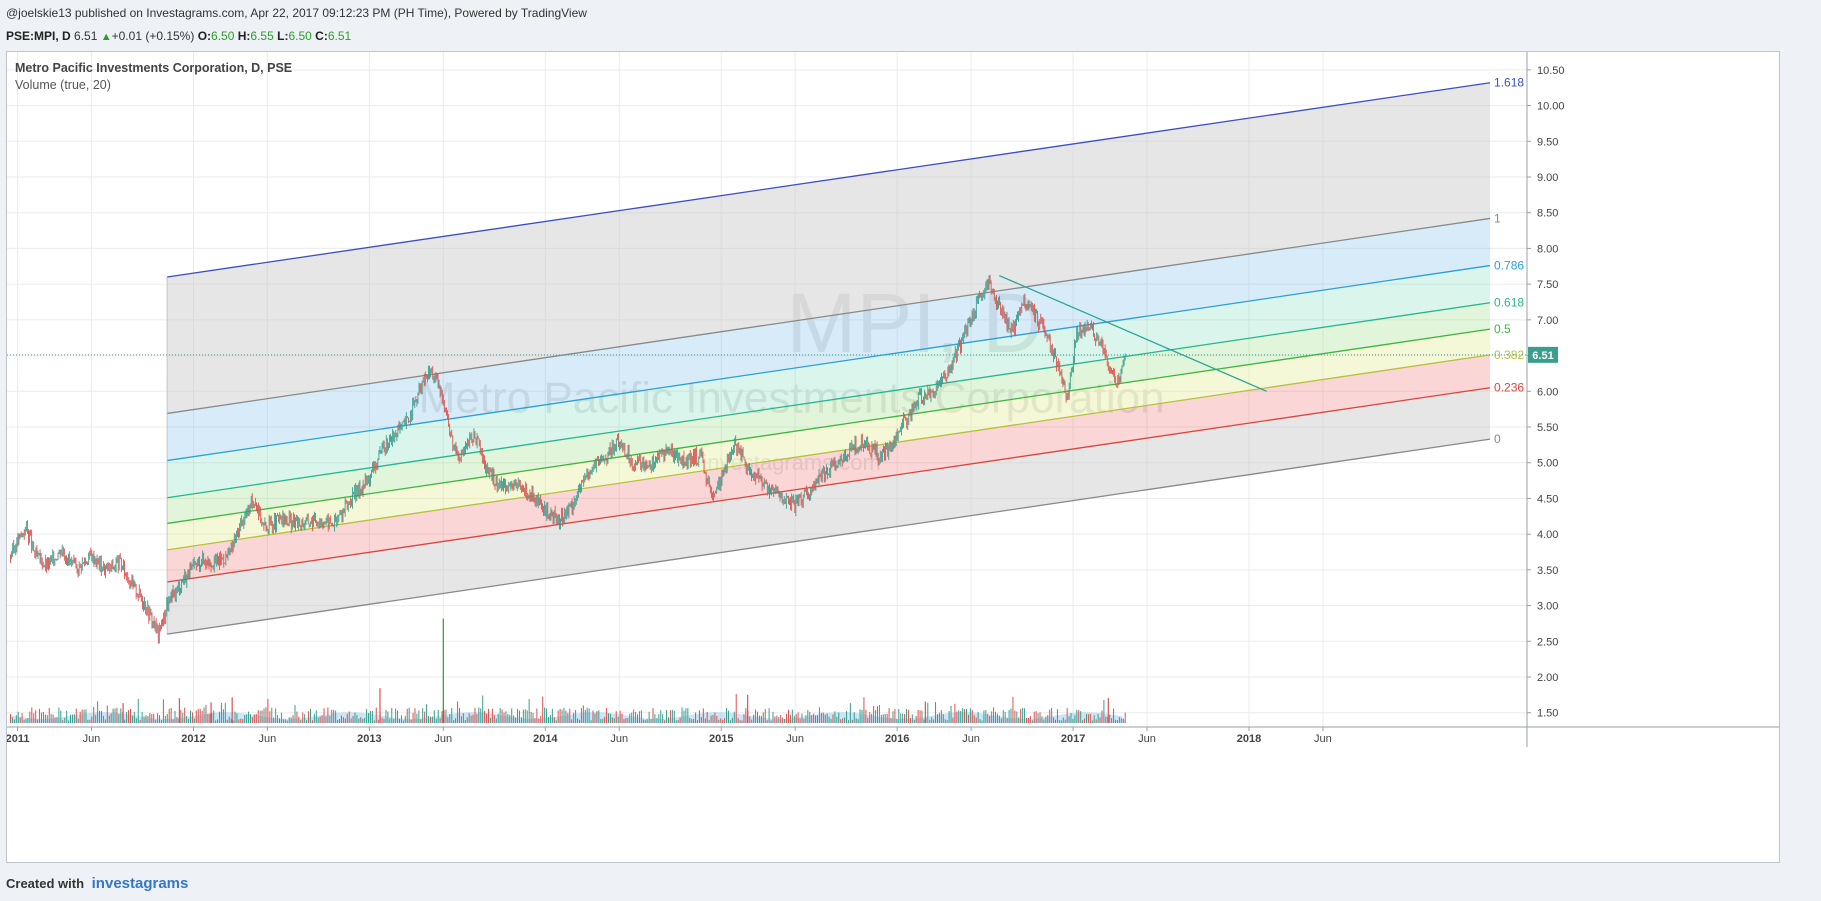  I want to click on high-value: 6.55, so click(262, 36).